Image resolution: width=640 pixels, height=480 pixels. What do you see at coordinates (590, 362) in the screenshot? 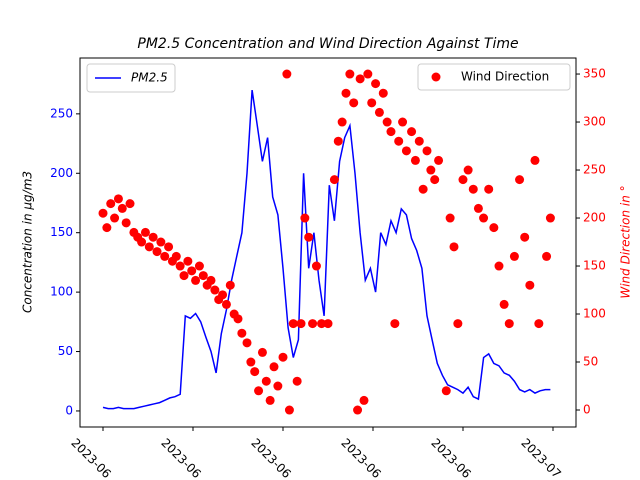
I see `y2-tick-label: 50` at bounding box center [590, 362].